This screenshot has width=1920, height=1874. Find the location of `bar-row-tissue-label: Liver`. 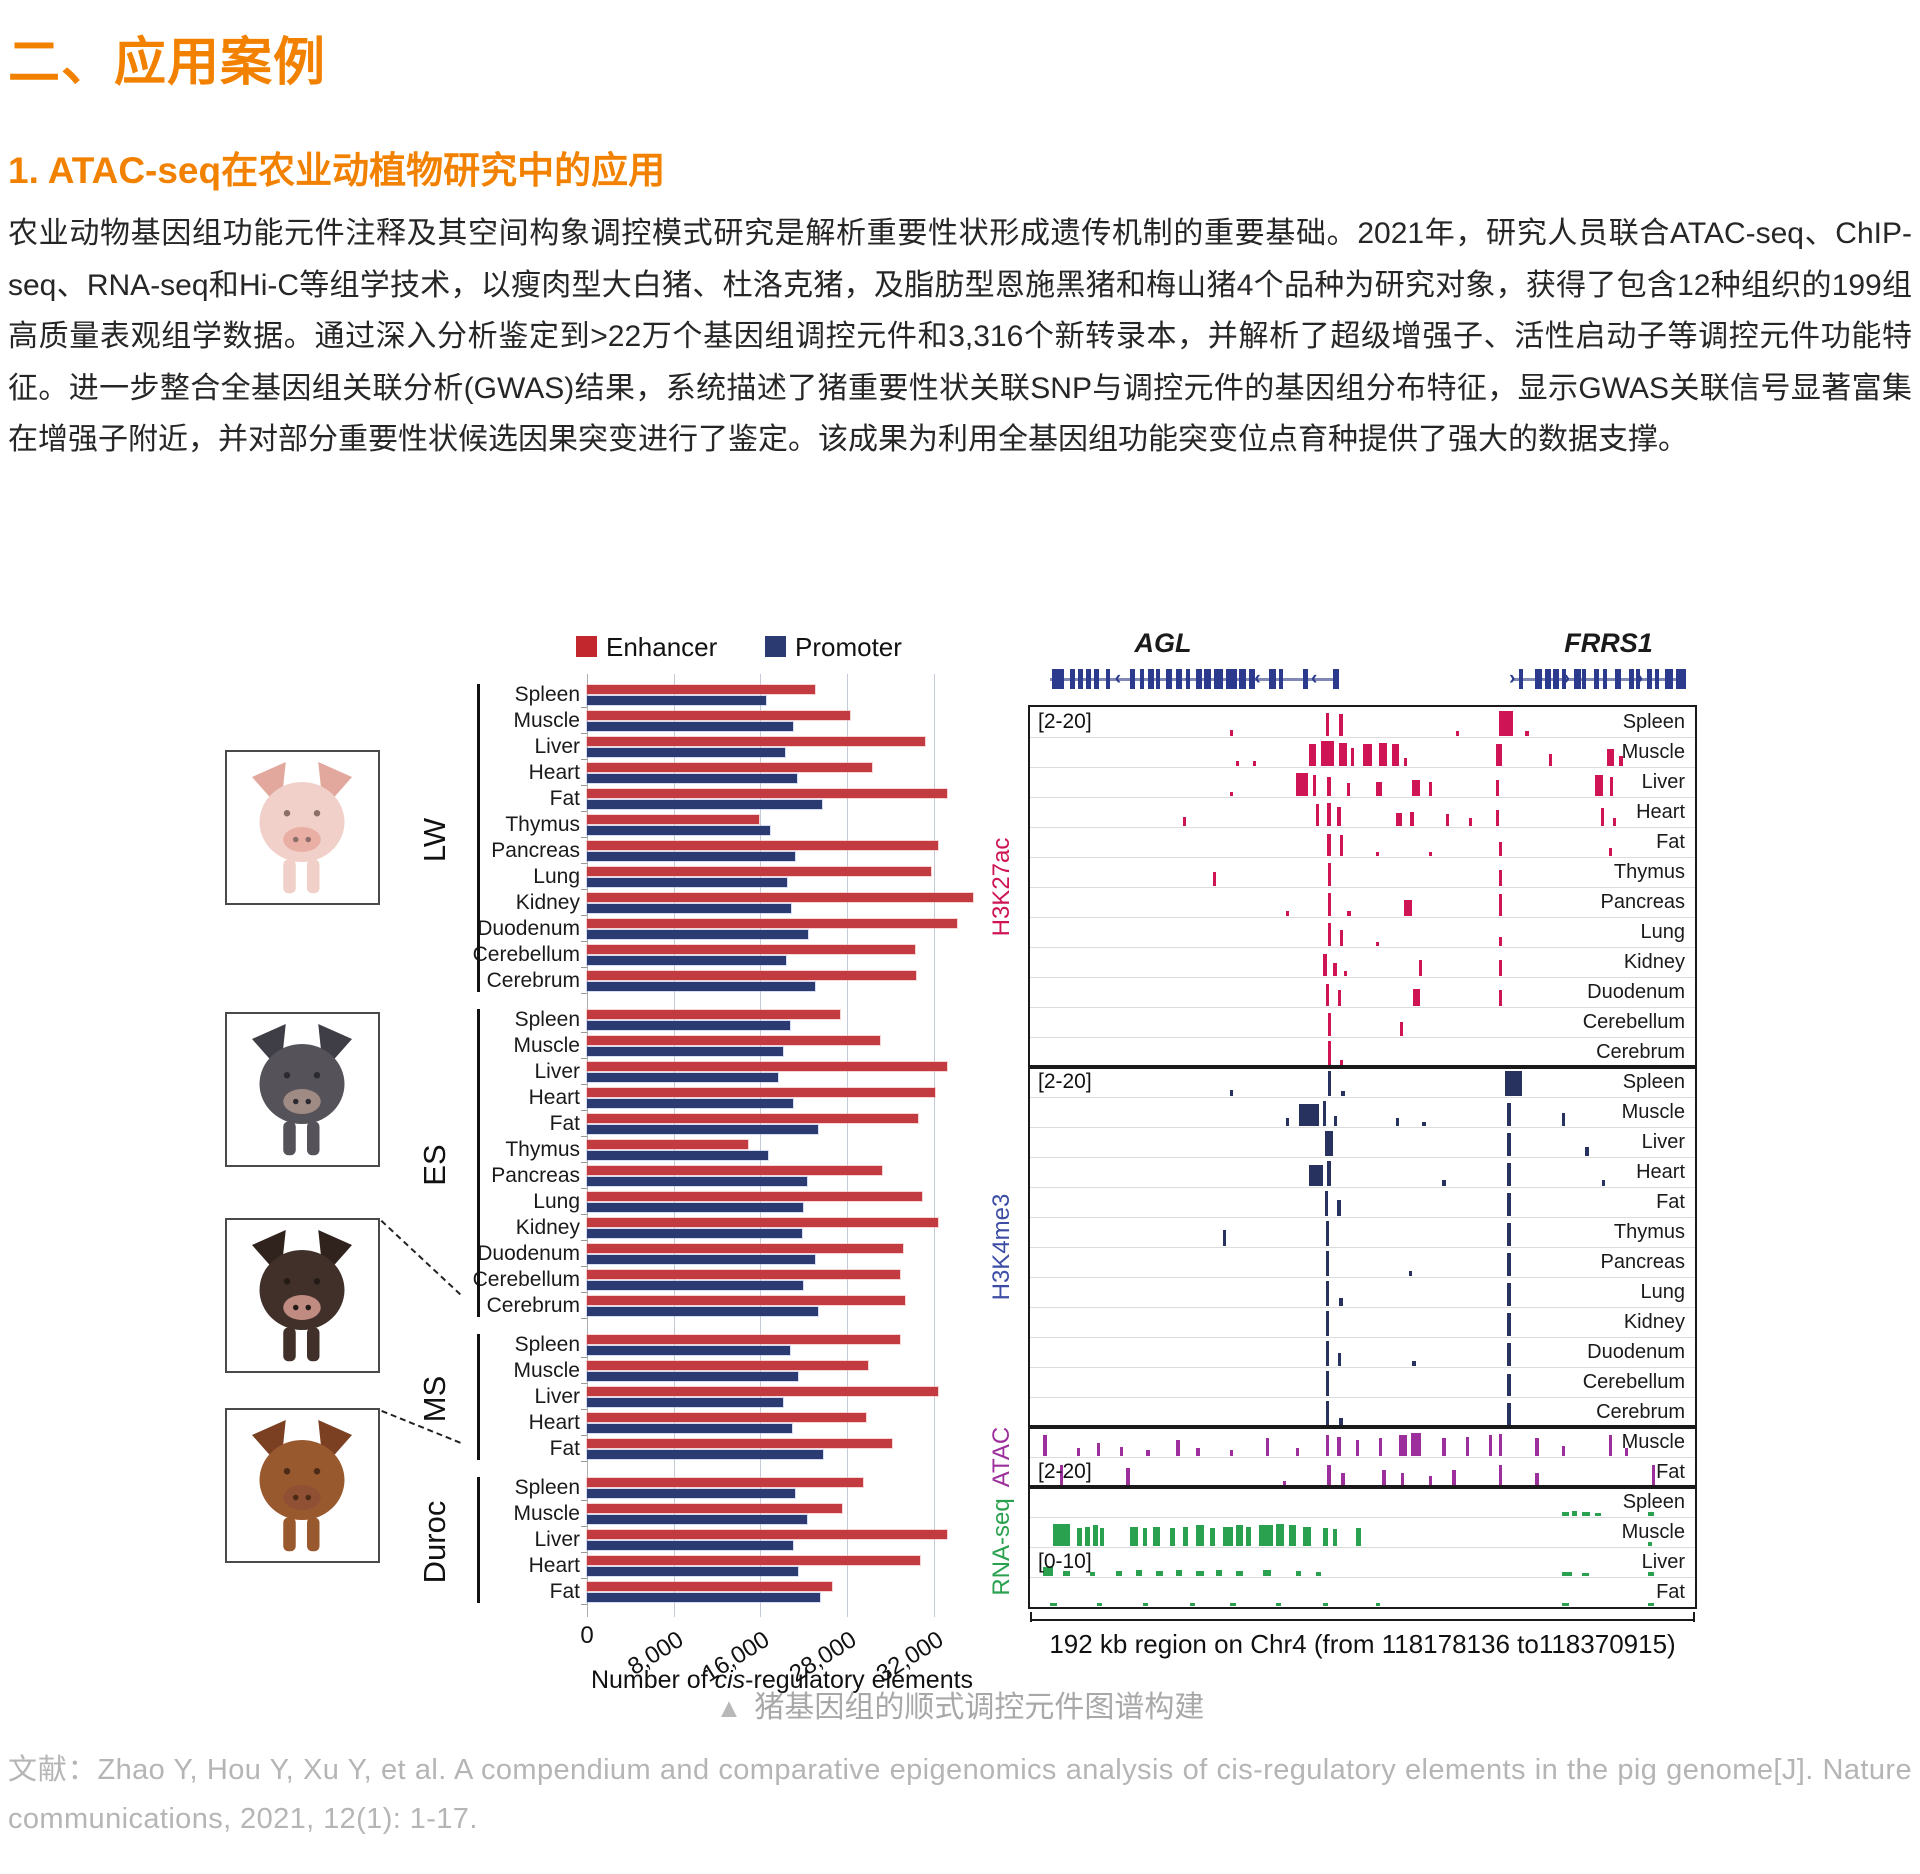

bar-row-tissue-label: Liver is located at coordinates (557, 1396).